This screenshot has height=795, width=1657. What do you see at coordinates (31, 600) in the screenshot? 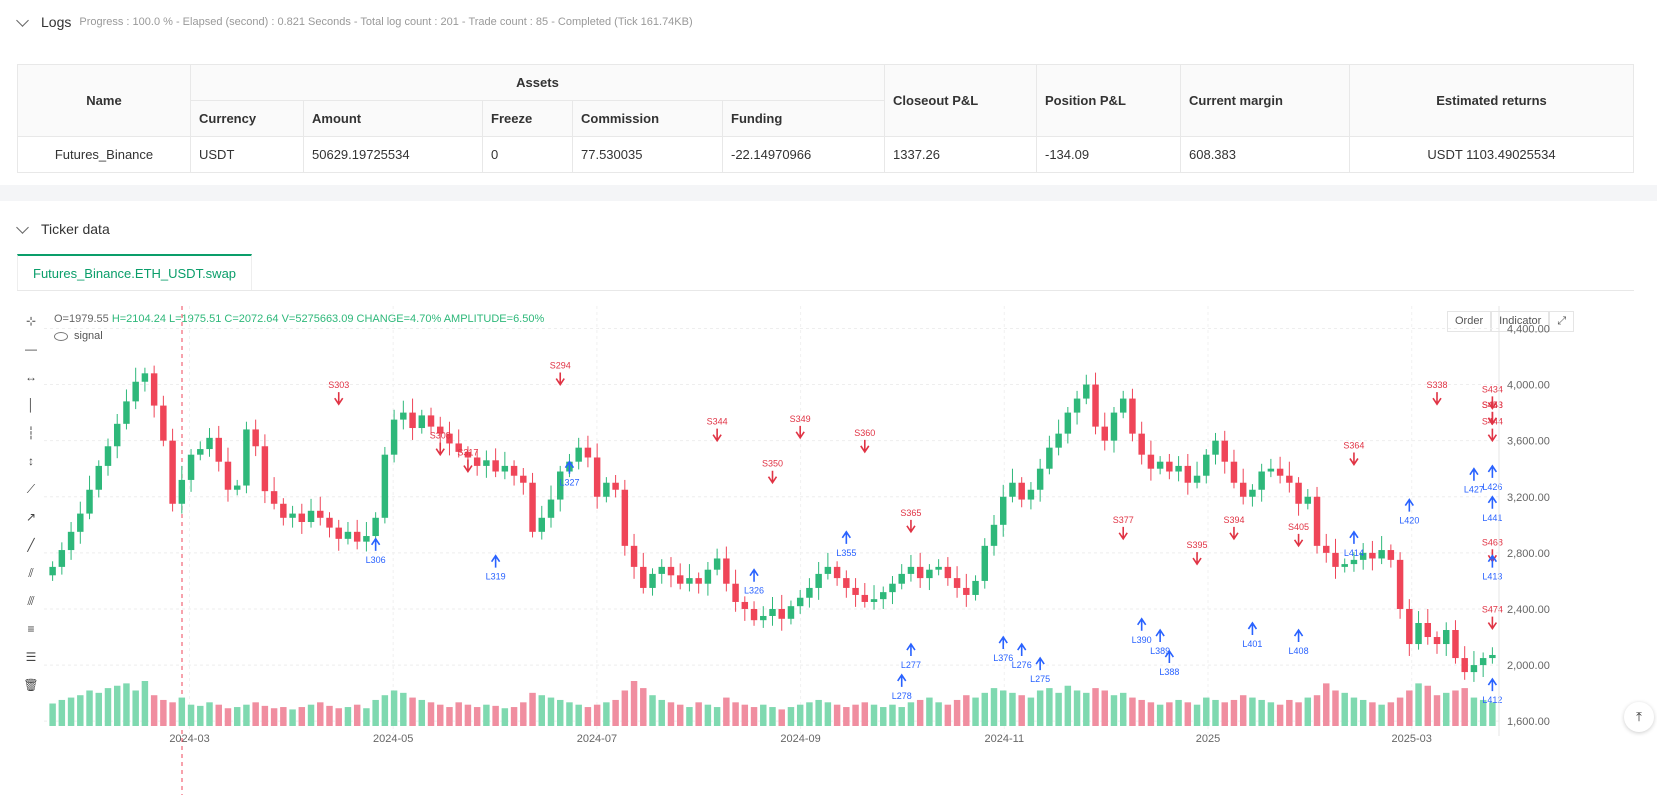
I see `parallel-channel-icon: ⫻` at bounding box center [31, 600].